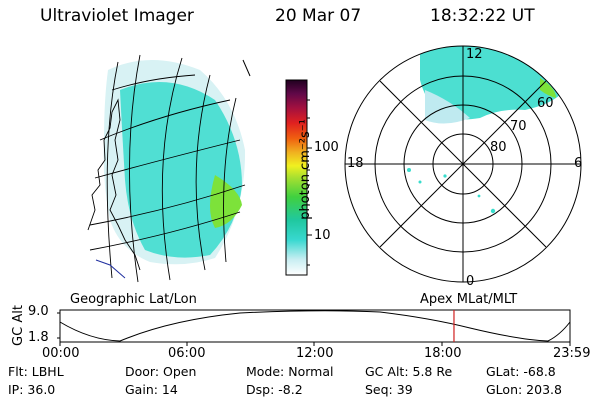  I want to click on filter-readout: Flt: LBHL, so click(36, 371).